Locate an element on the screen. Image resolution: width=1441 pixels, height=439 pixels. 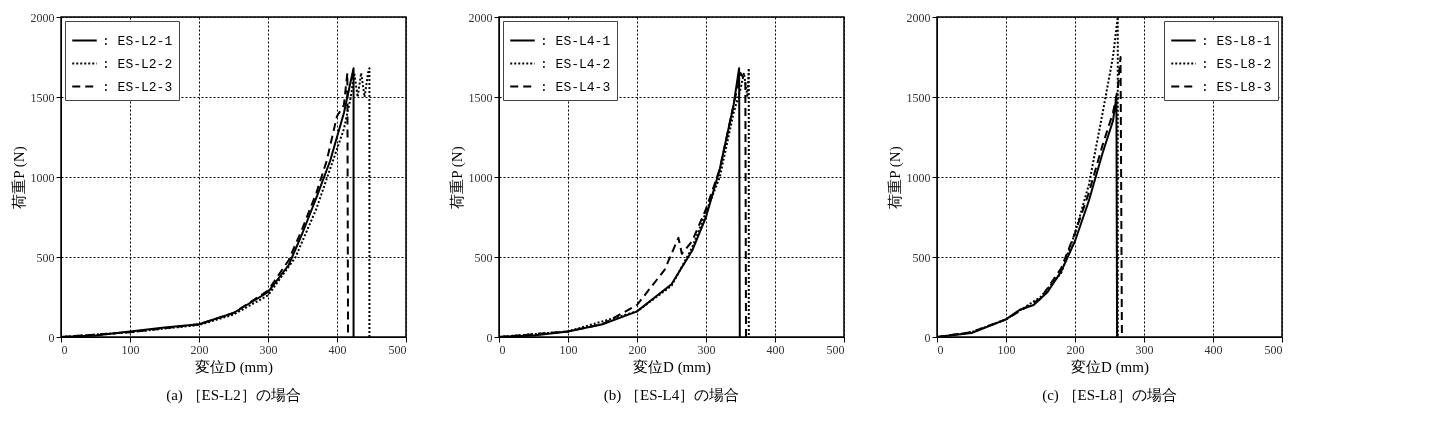
legend-label: : ES-L4-2 is located at coordinates (575, 64).